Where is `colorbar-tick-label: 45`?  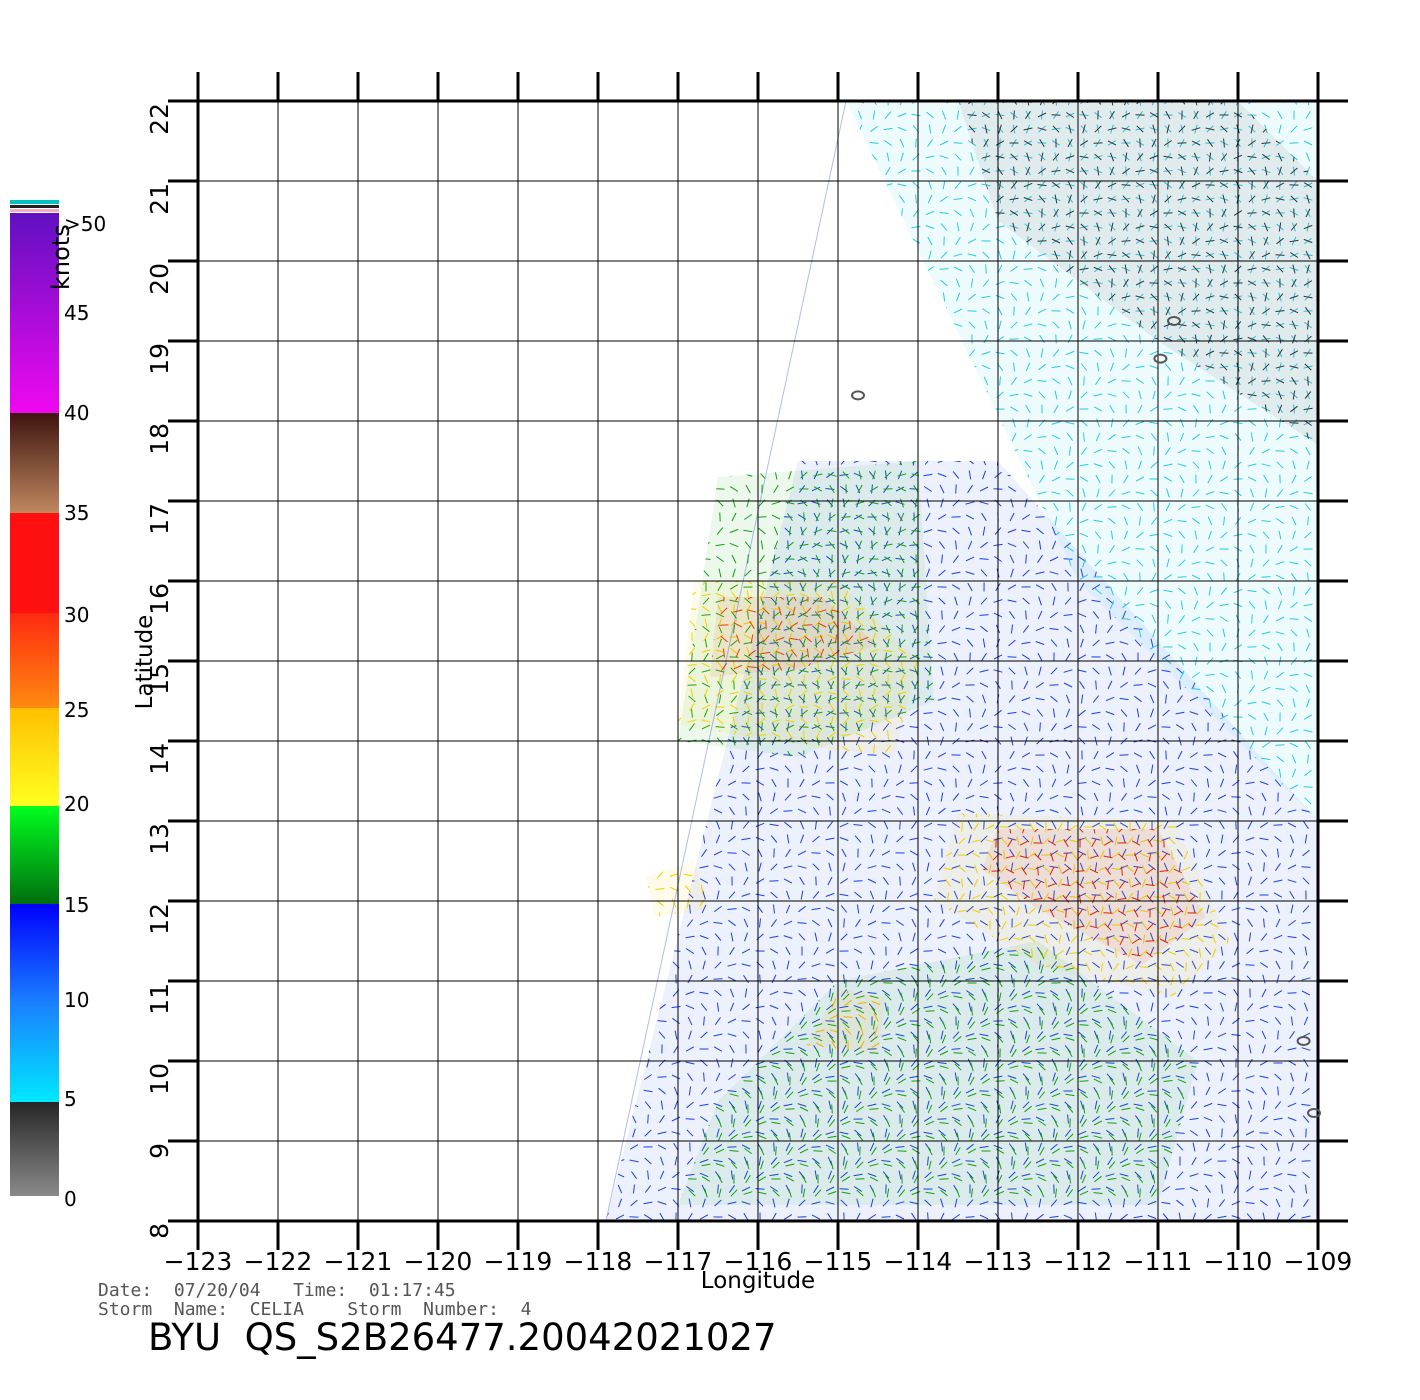 colorbar-tick-label: 45 is located at coordinates (76, 313).